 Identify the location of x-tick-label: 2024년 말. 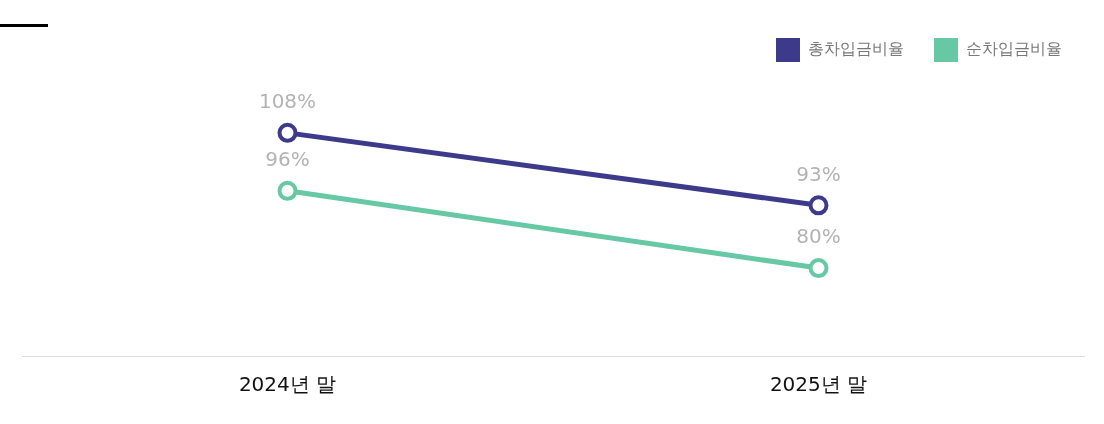
(287, 384).